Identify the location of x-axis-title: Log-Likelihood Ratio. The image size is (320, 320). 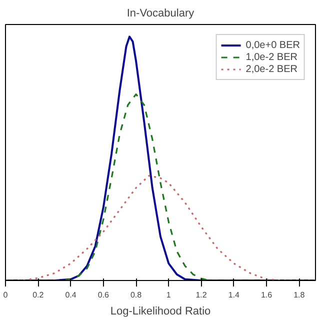
(160, 312).